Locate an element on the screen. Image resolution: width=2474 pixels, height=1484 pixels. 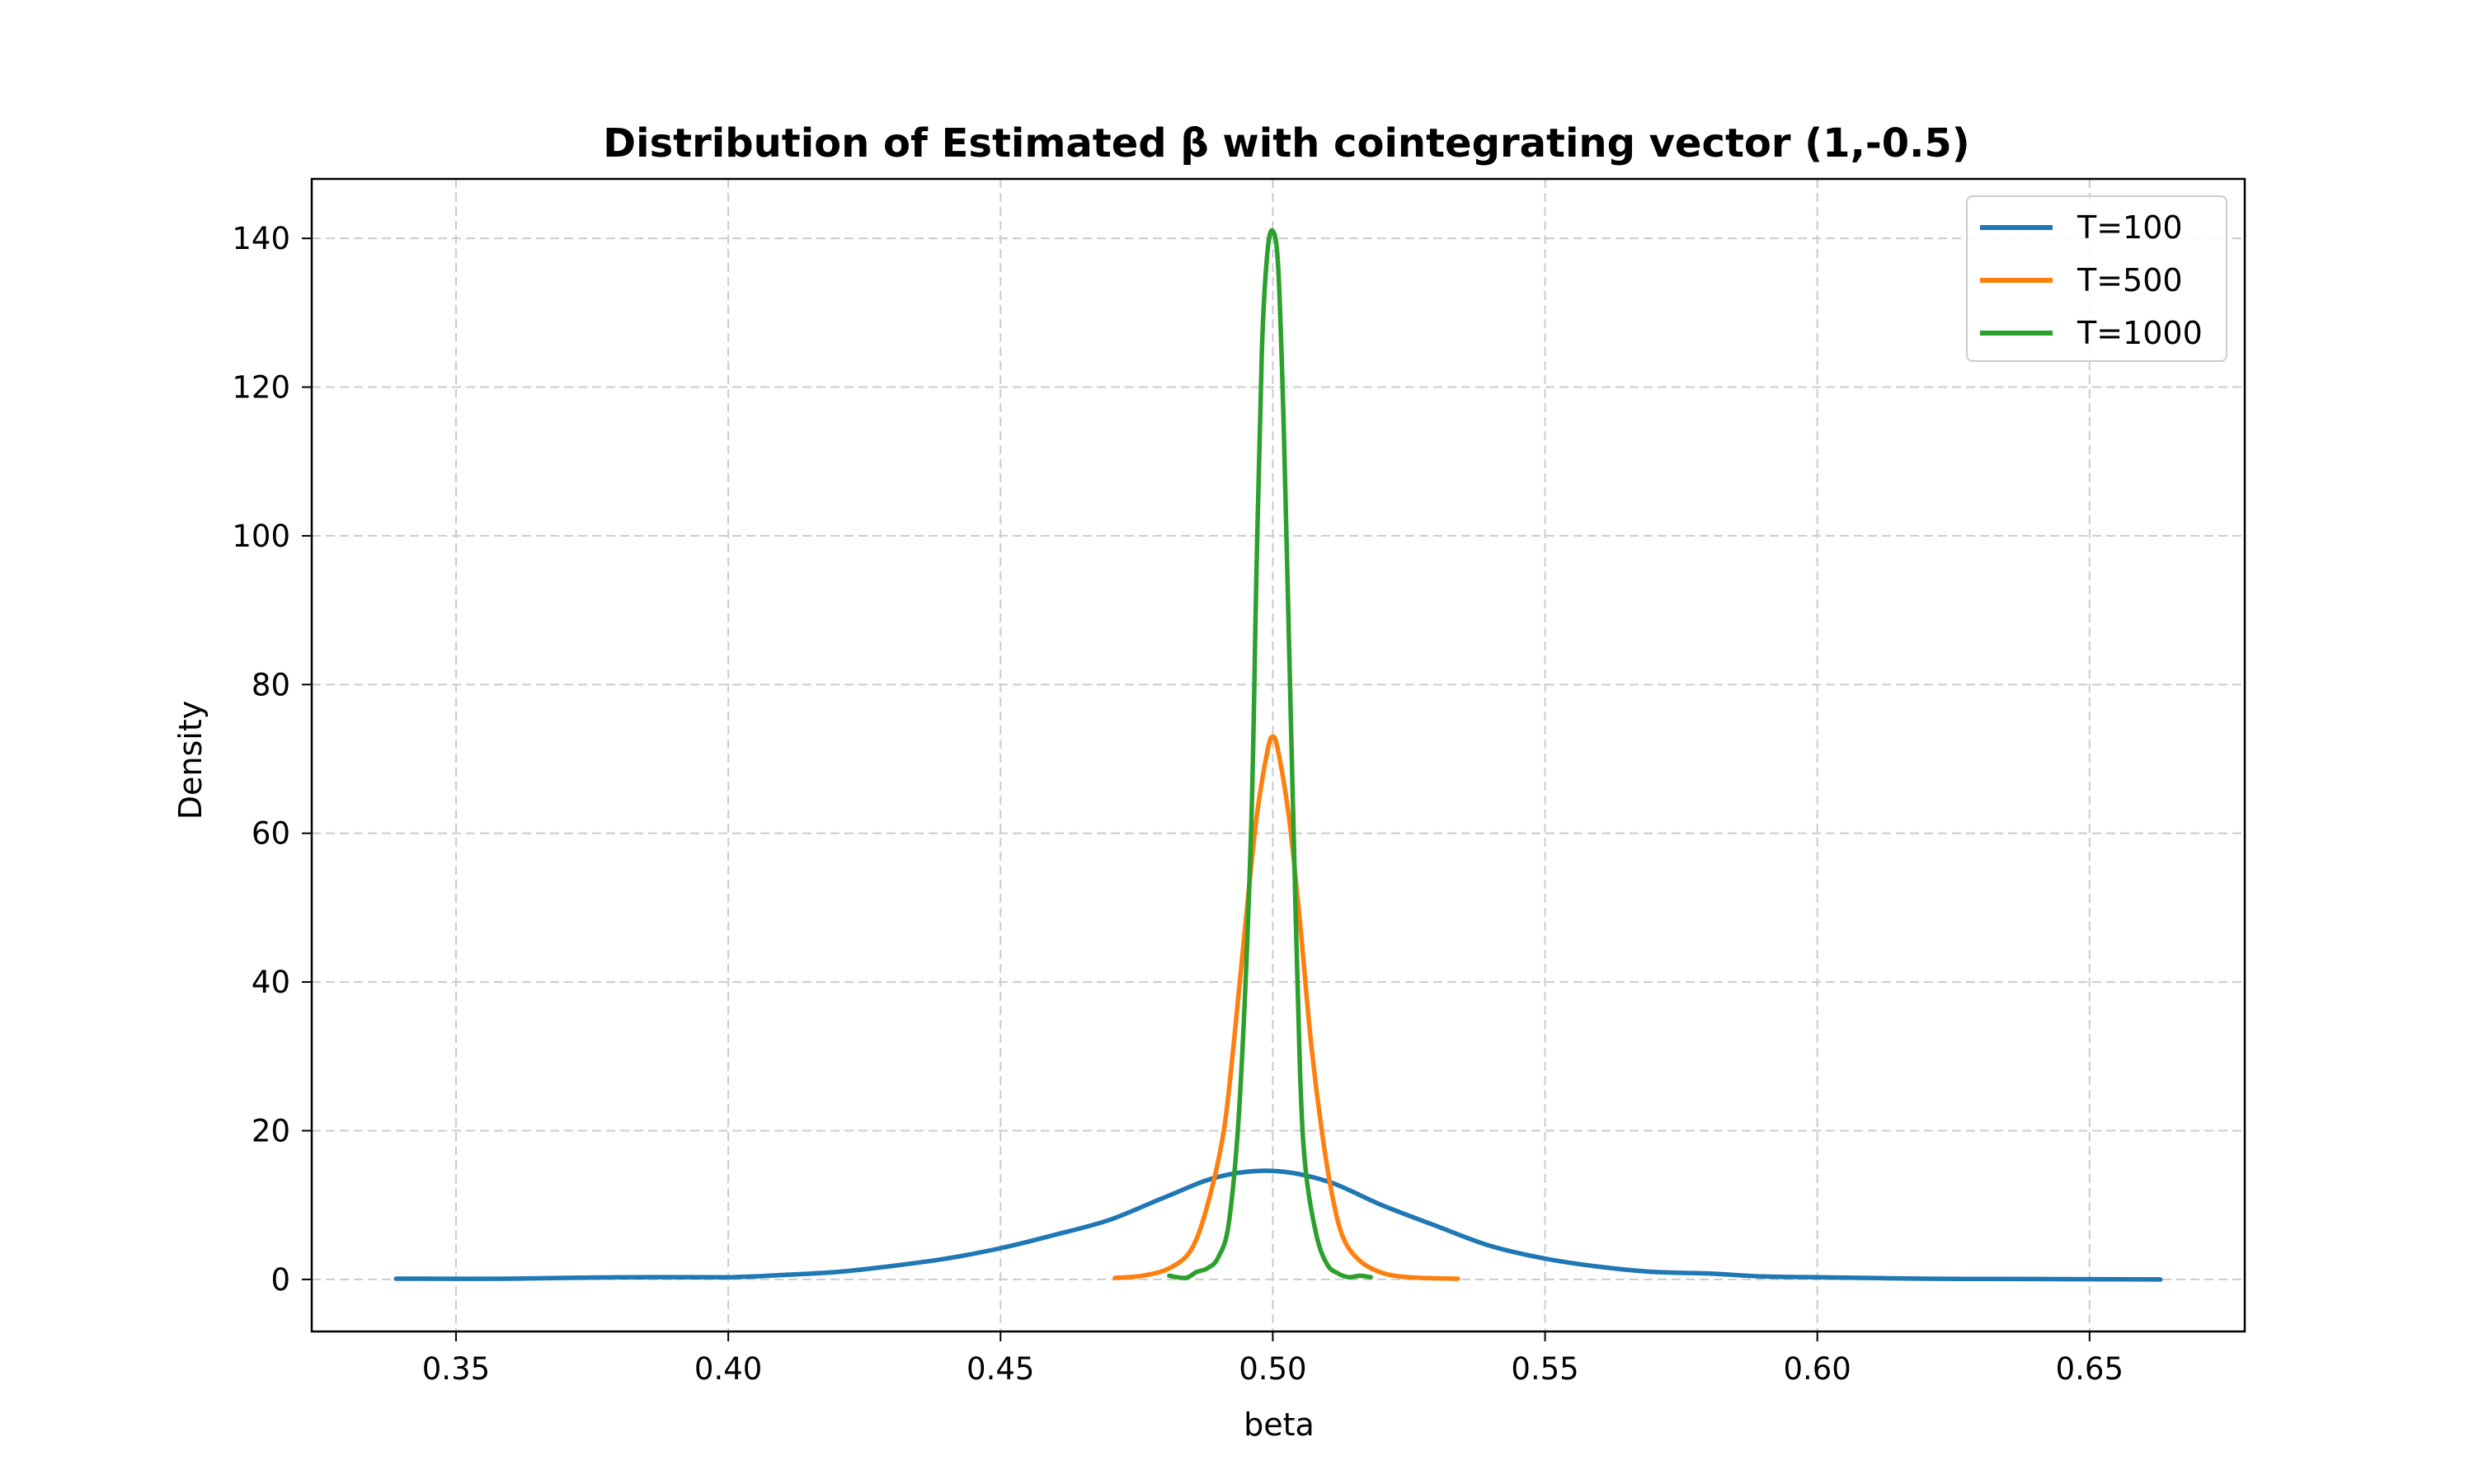
x-tick-label: 0.45 is located at coordinates (1000, 1369).